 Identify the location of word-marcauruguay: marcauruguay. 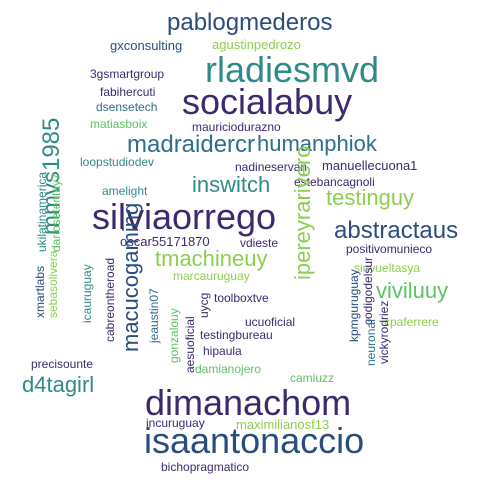
(211, 276).